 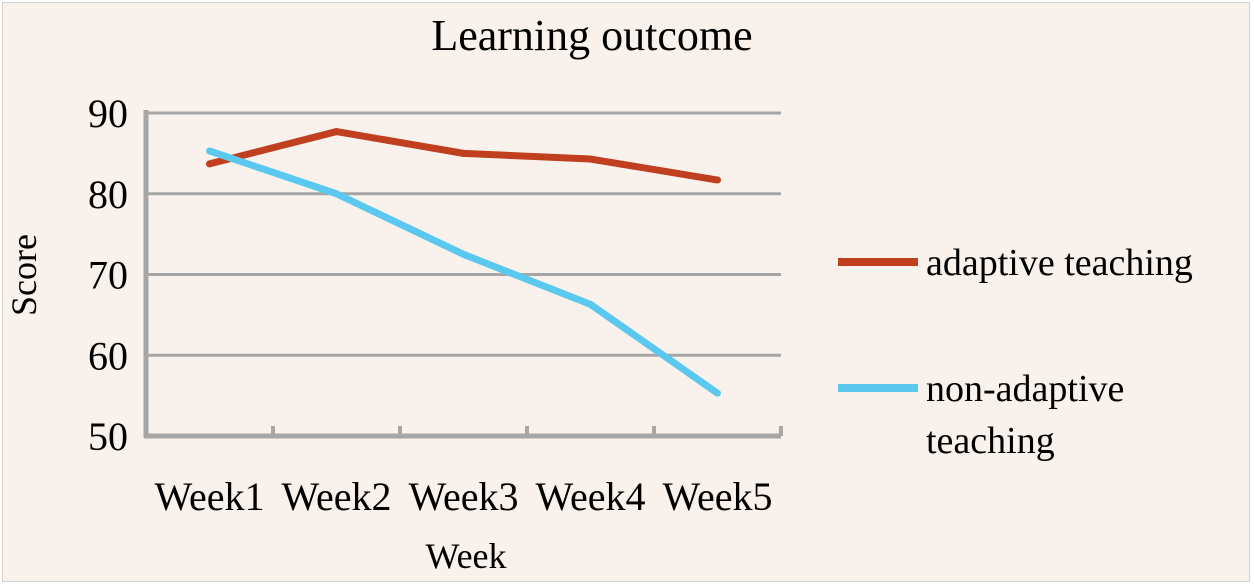 I want to click on x-tick-label-5: Week5, so click(x=717, y=496).